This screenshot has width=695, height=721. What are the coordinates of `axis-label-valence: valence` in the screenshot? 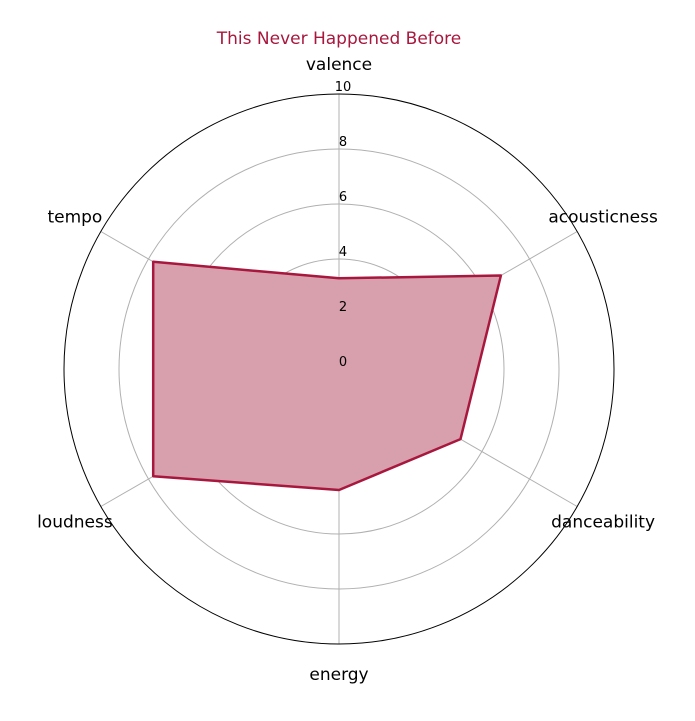 It's located at (339, 65).